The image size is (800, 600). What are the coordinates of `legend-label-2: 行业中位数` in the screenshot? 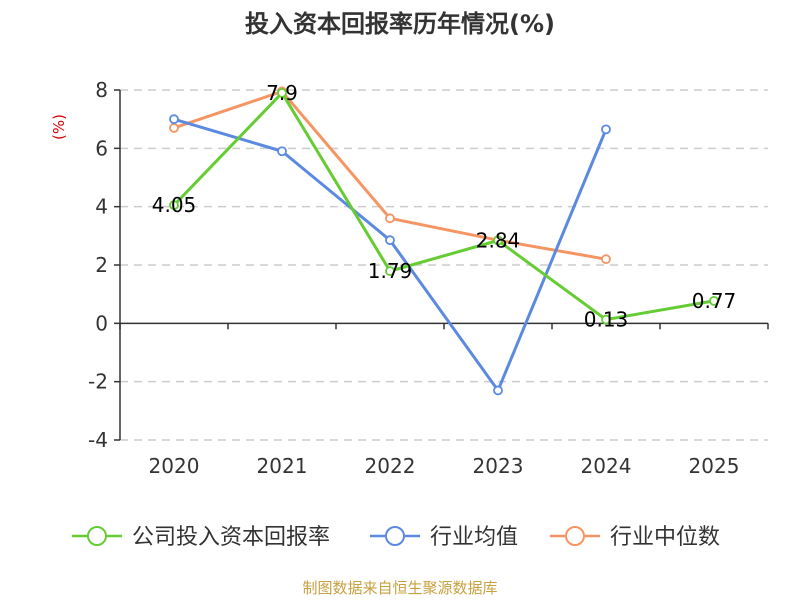 It's located at (665, 537).